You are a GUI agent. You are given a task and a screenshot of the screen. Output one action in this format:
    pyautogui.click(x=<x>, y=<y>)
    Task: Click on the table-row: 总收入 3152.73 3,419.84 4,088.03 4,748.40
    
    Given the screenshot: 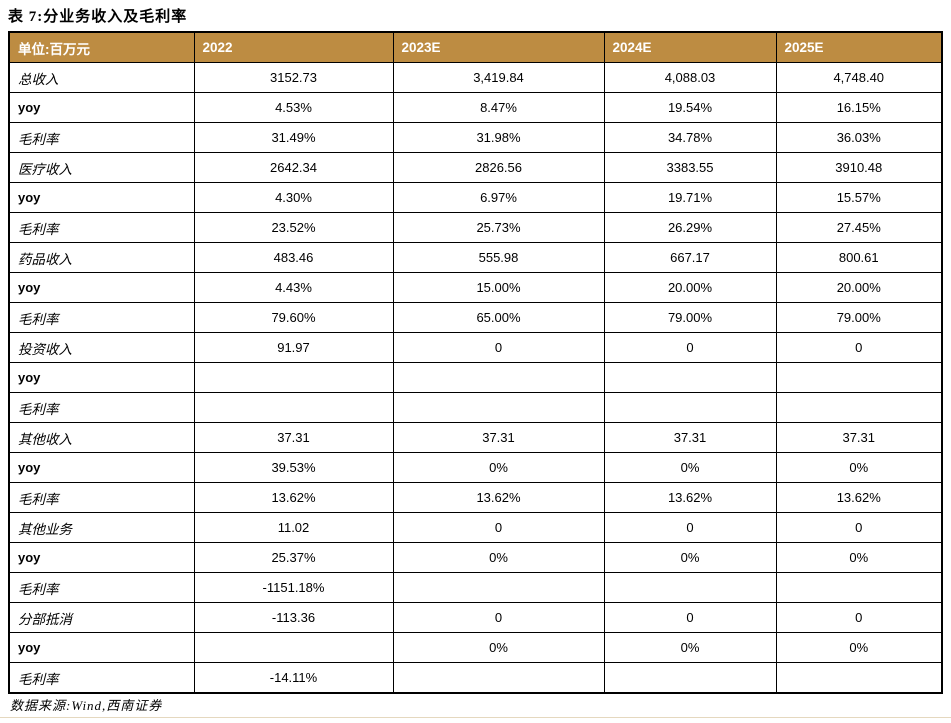 What is the action you would take?
    pyautogui.click(x=475, y=77)
    